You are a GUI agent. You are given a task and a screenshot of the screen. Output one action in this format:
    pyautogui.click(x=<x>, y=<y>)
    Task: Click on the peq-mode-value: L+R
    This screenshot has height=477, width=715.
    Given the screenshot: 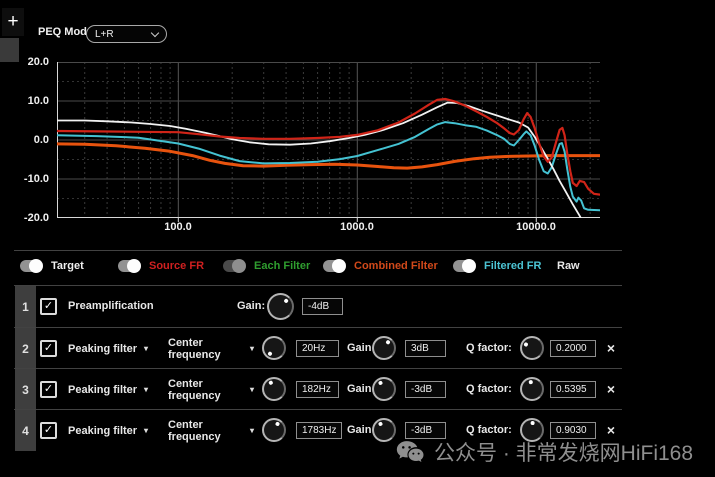 What is the action you would take?
    pyautogui.click(x=104, y=34)
    